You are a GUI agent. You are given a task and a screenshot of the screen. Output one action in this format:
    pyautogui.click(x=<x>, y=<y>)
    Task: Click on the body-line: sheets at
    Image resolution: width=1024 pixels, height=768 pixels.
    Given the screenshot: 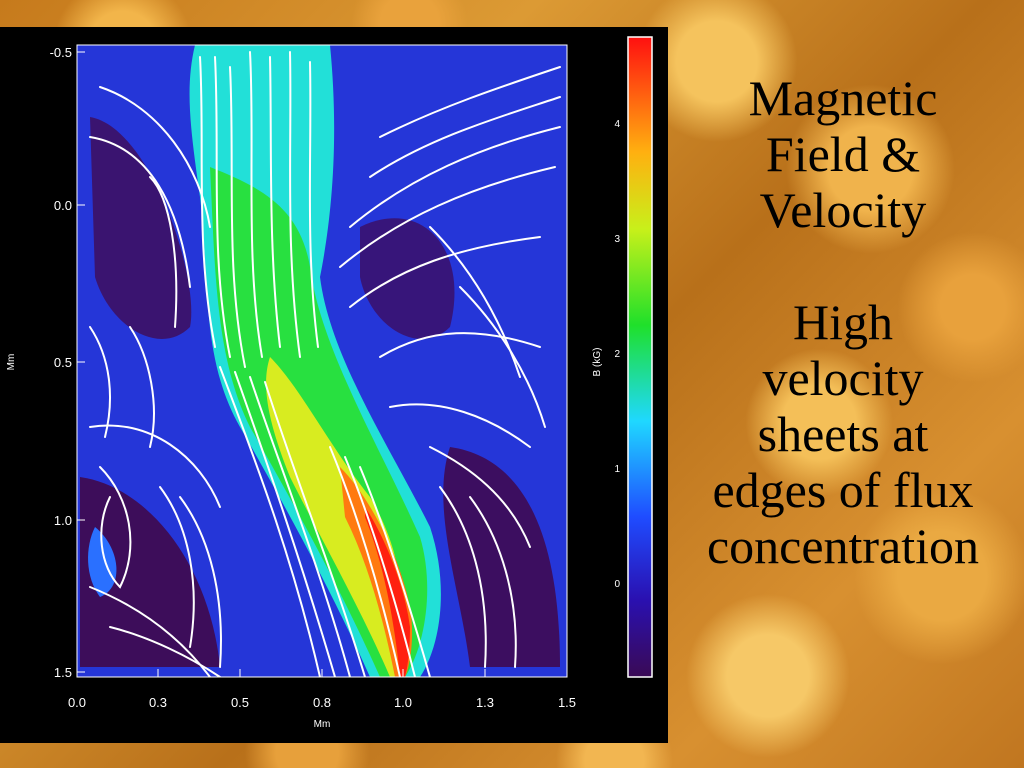 What is the action you would take?
    pyautogui.click(x=843, y=434)
    